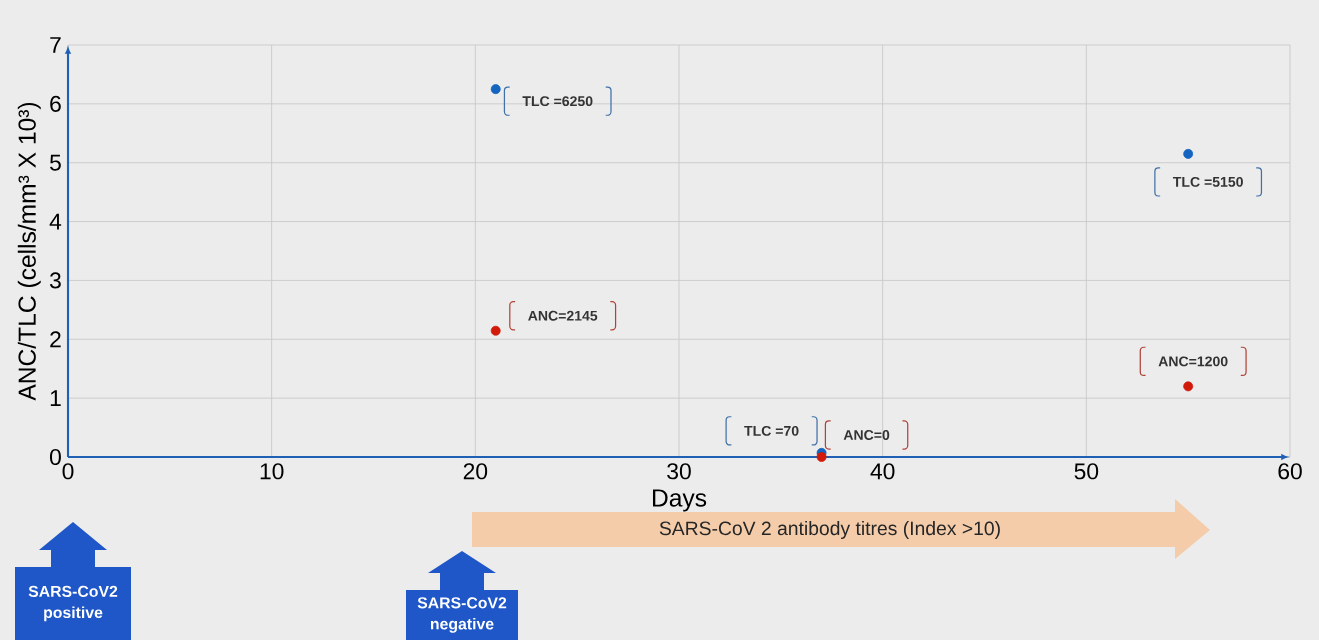 The image size is (1319, 640). I want to click on annotation: ANC=0, so click(866, 435).